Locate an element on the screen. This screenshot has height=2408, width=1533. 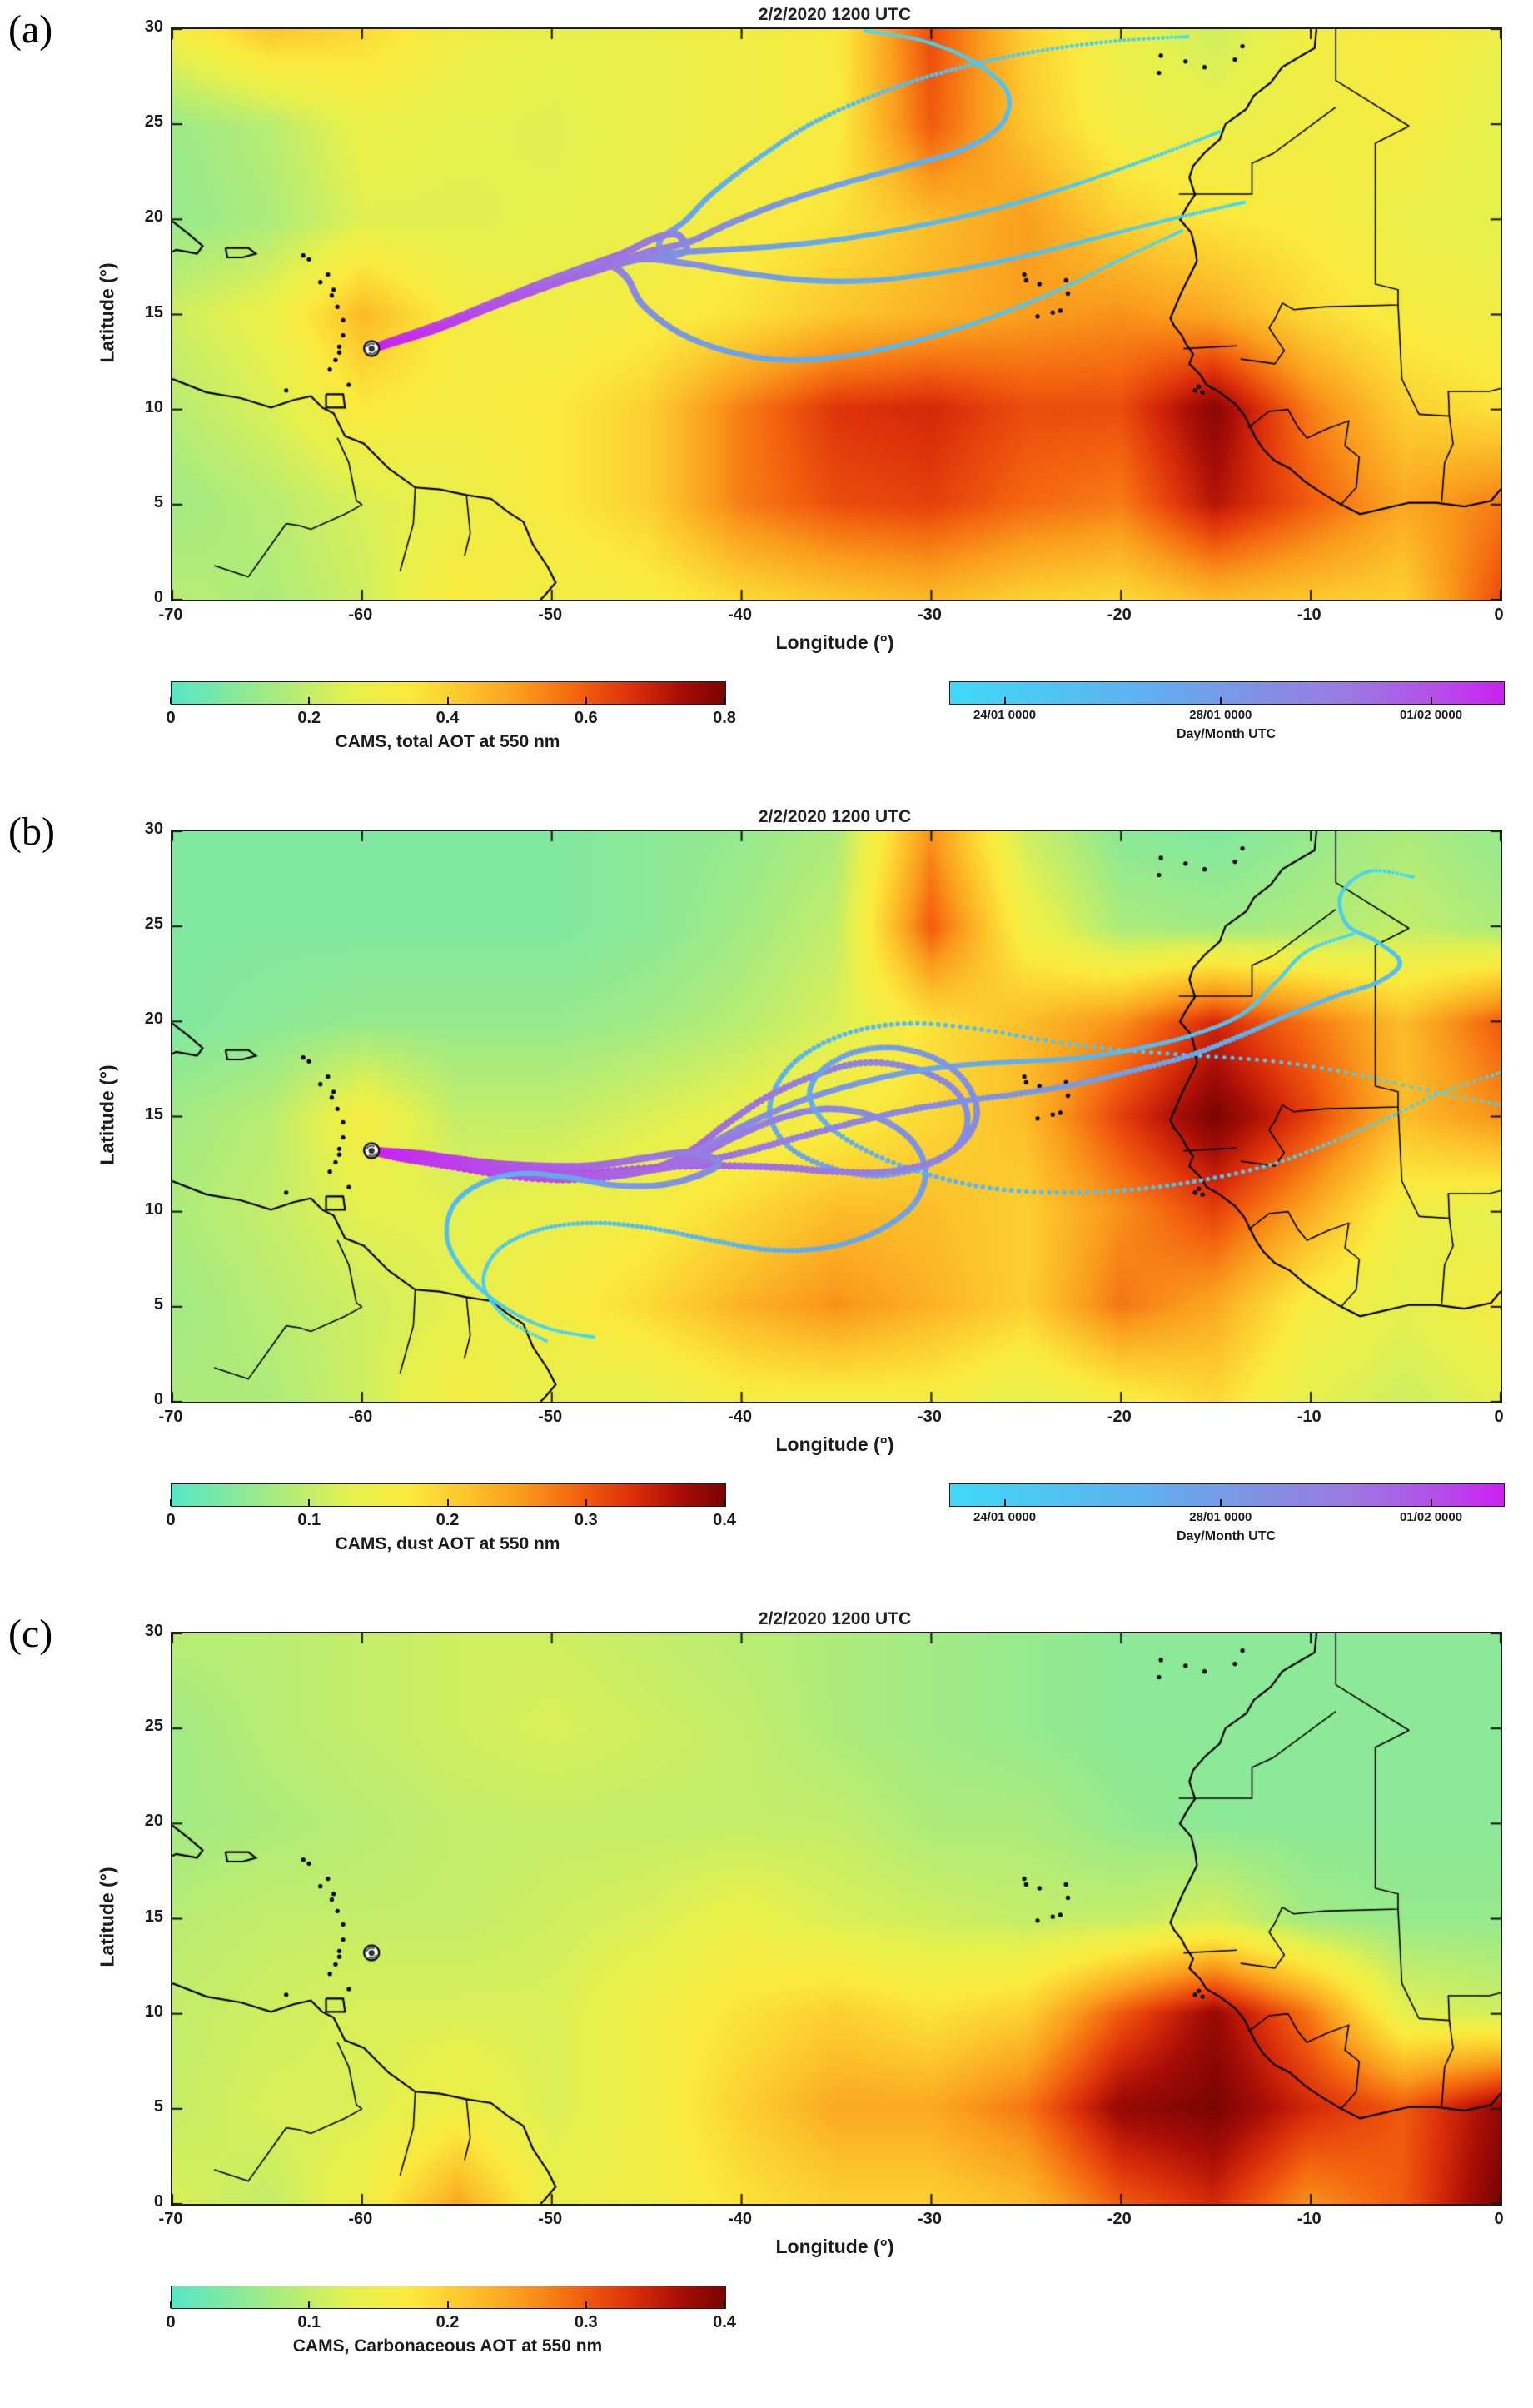
plot-title-b: 2/2/2020 1200 UTC is located at coordinates (835, 816).